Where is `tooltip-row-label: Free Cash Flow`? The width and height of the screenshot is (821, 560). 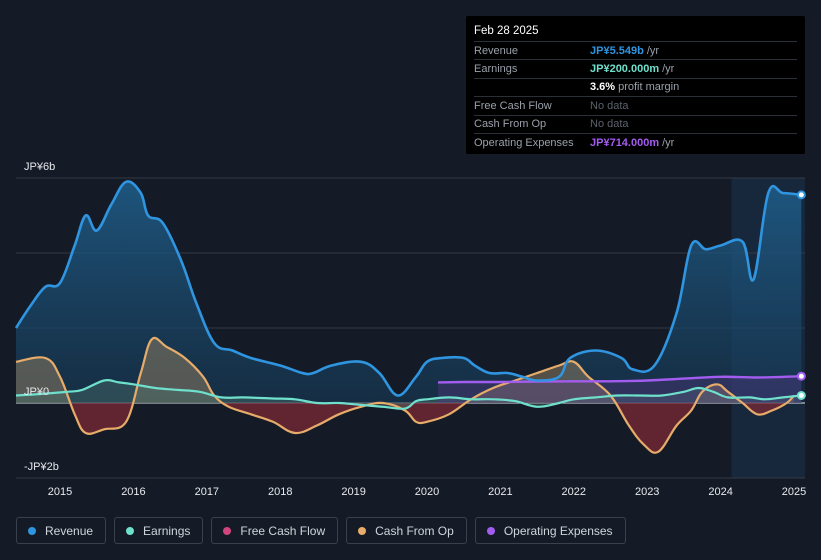 tooltip-row-label: Free Cash Flow is located at coordinates (513, 105).